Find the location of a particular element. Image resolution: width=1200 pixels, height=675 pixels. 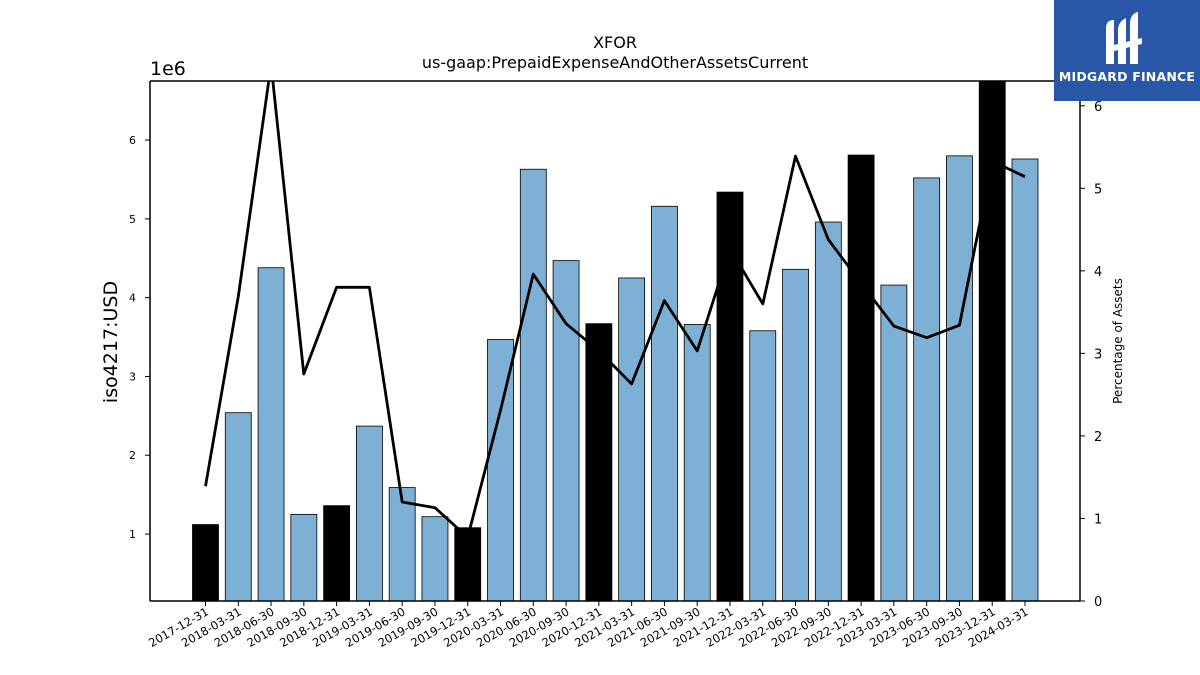

y-axis-multiplier: 1e6 is located at coordinates (168, 69).